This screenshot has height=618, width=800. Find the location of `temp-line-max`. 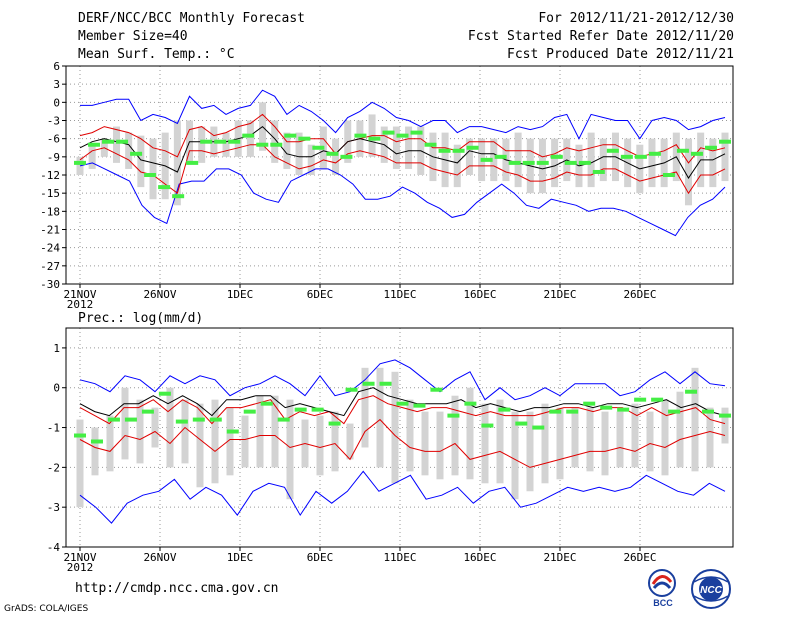

temp-line-max is located at coordinates (403, 114).